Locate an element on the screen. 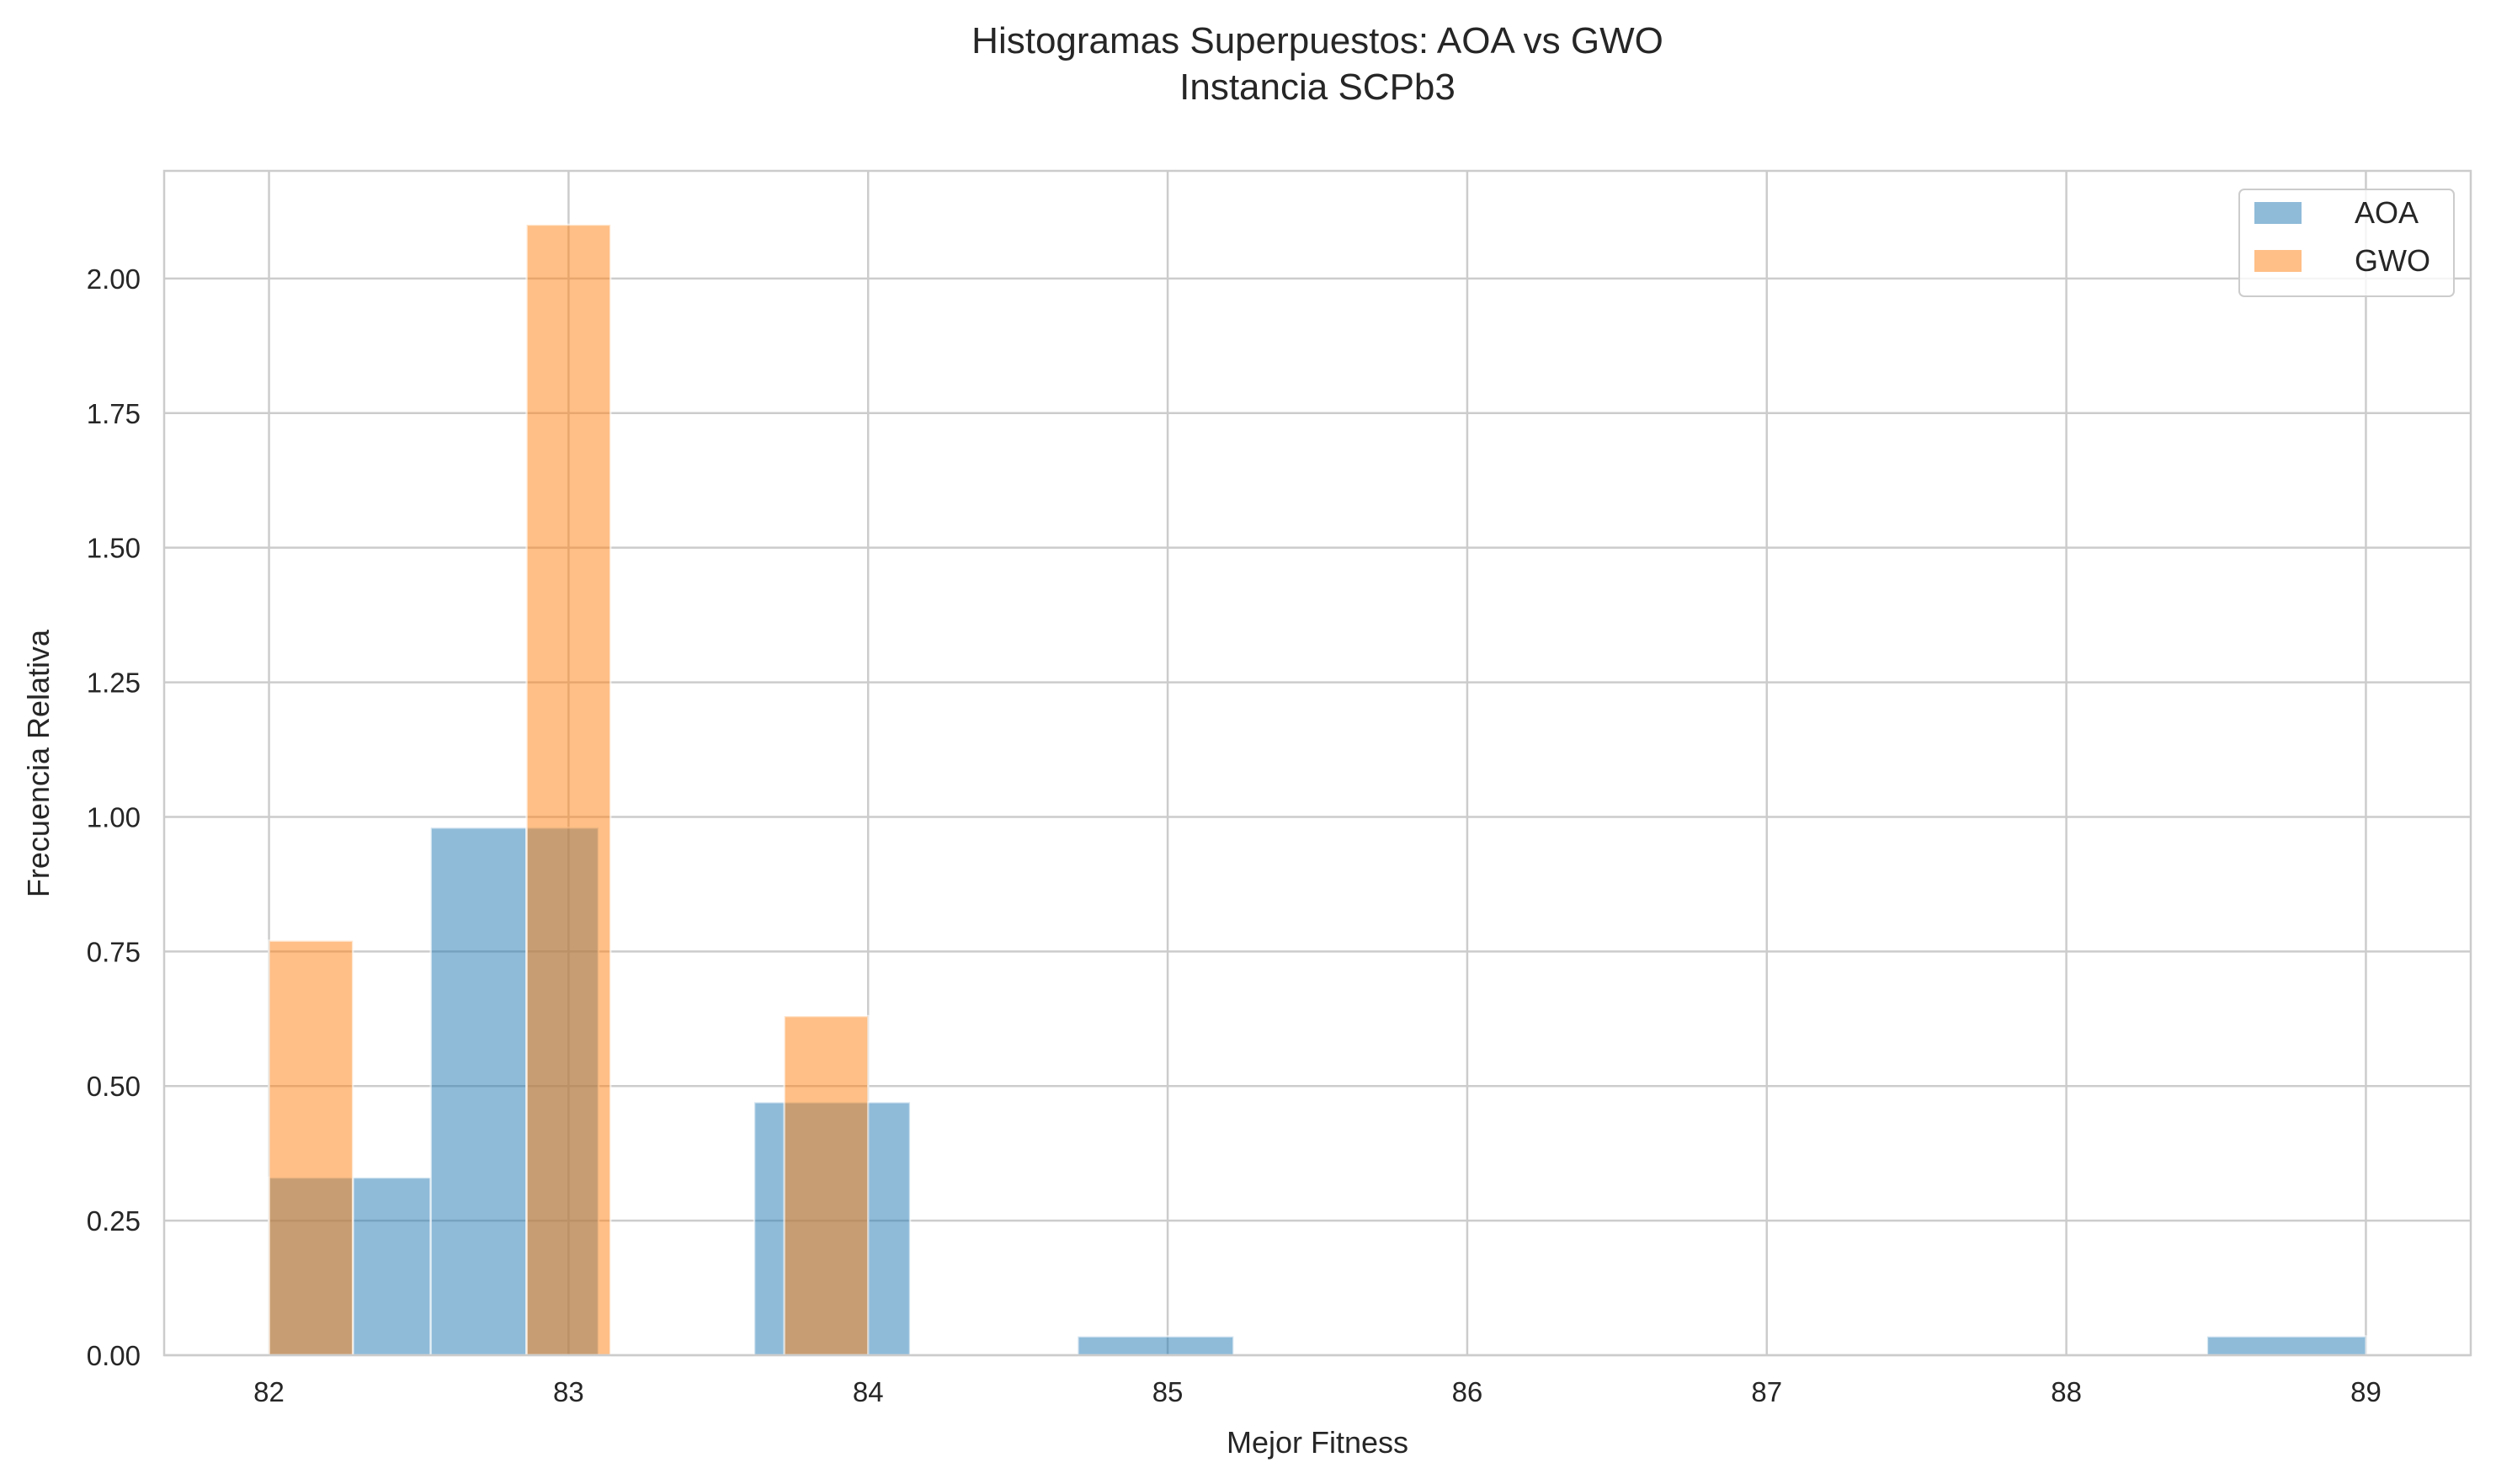 The height and width of the screenshot is (1484, 2496). legend-swatch-gwo is located at coordinates (2278, 261).